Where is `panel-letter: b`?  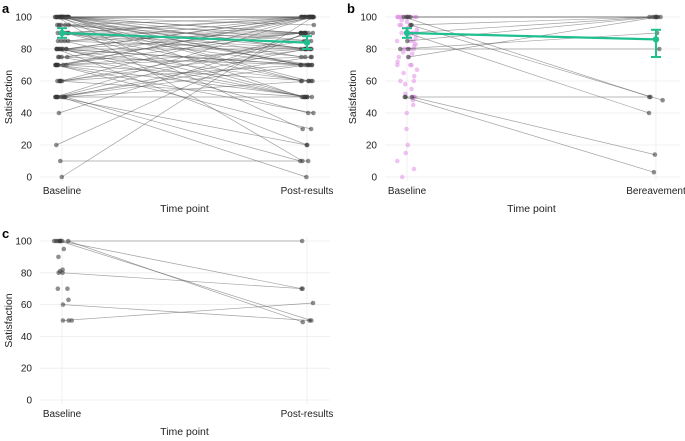
panel-letter: b is located at coordinates (351, 8).